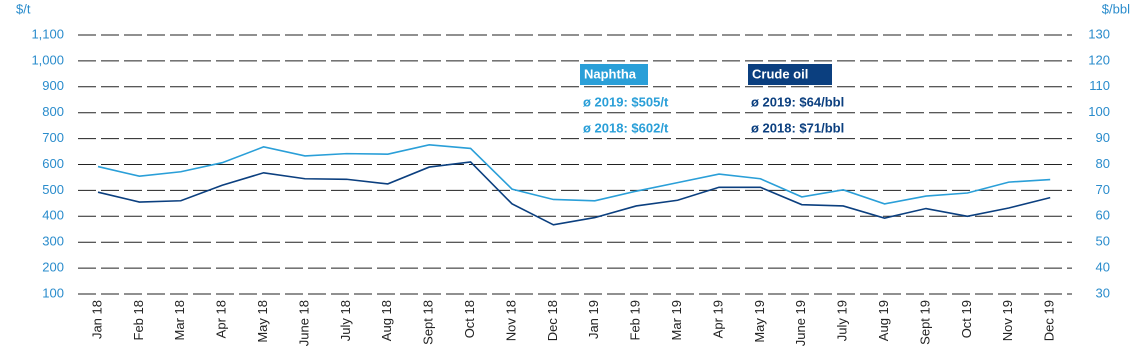 This screenshot has height=356, width=1140. What do you see at coordinates (47, 59) in the screenshot?
I see `y-tick-label: 1,000` at bounding box center [47, 59].